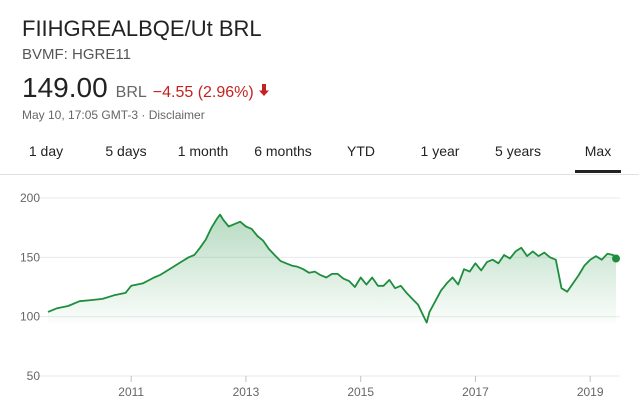  I want to click on y-tick-label-200: 200, so click(30, 198).